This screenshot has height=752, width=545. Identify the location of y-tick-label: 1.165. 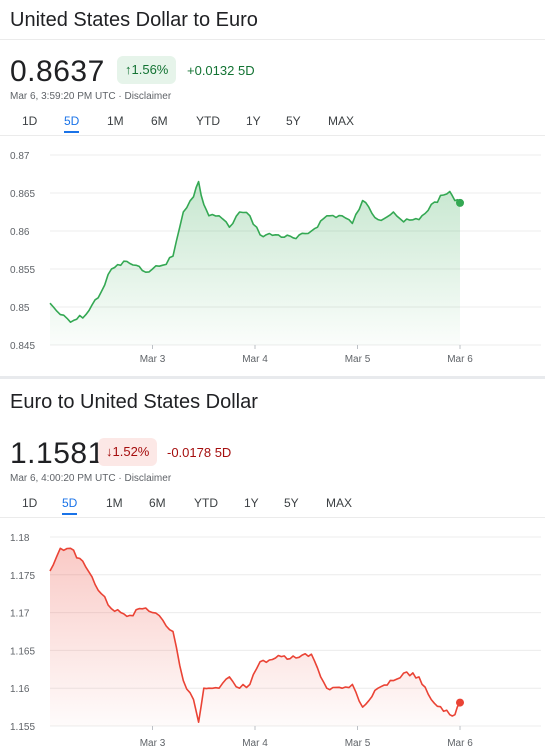
(22, 651).